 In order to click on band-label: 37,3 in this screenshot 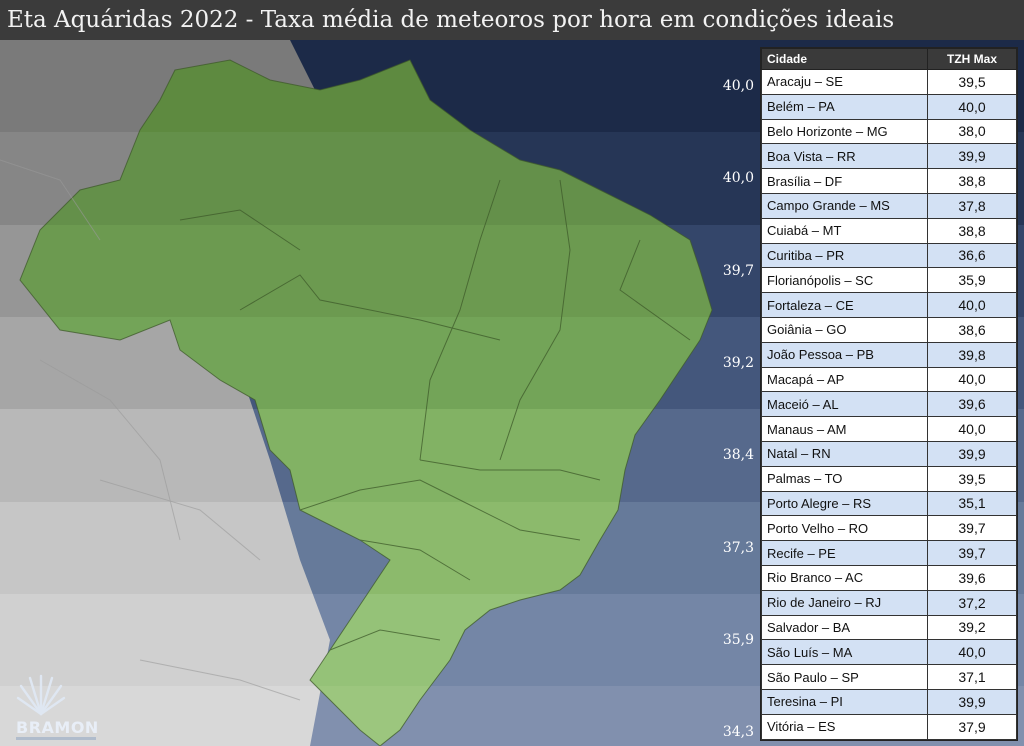, I will do `click(738, 548)`.